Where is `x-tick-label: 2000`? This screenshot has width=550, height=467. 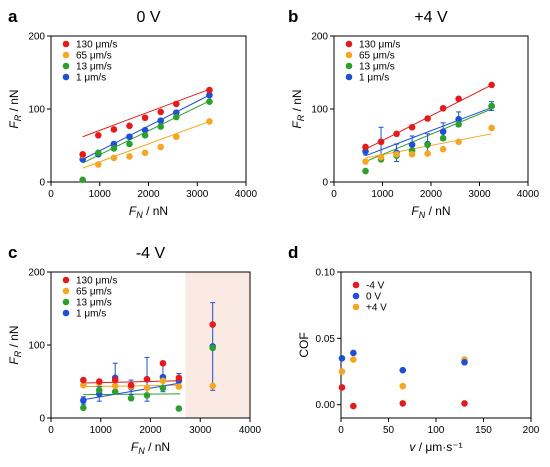 x-tick-label: 2000 is located at coordinates (148, 194).